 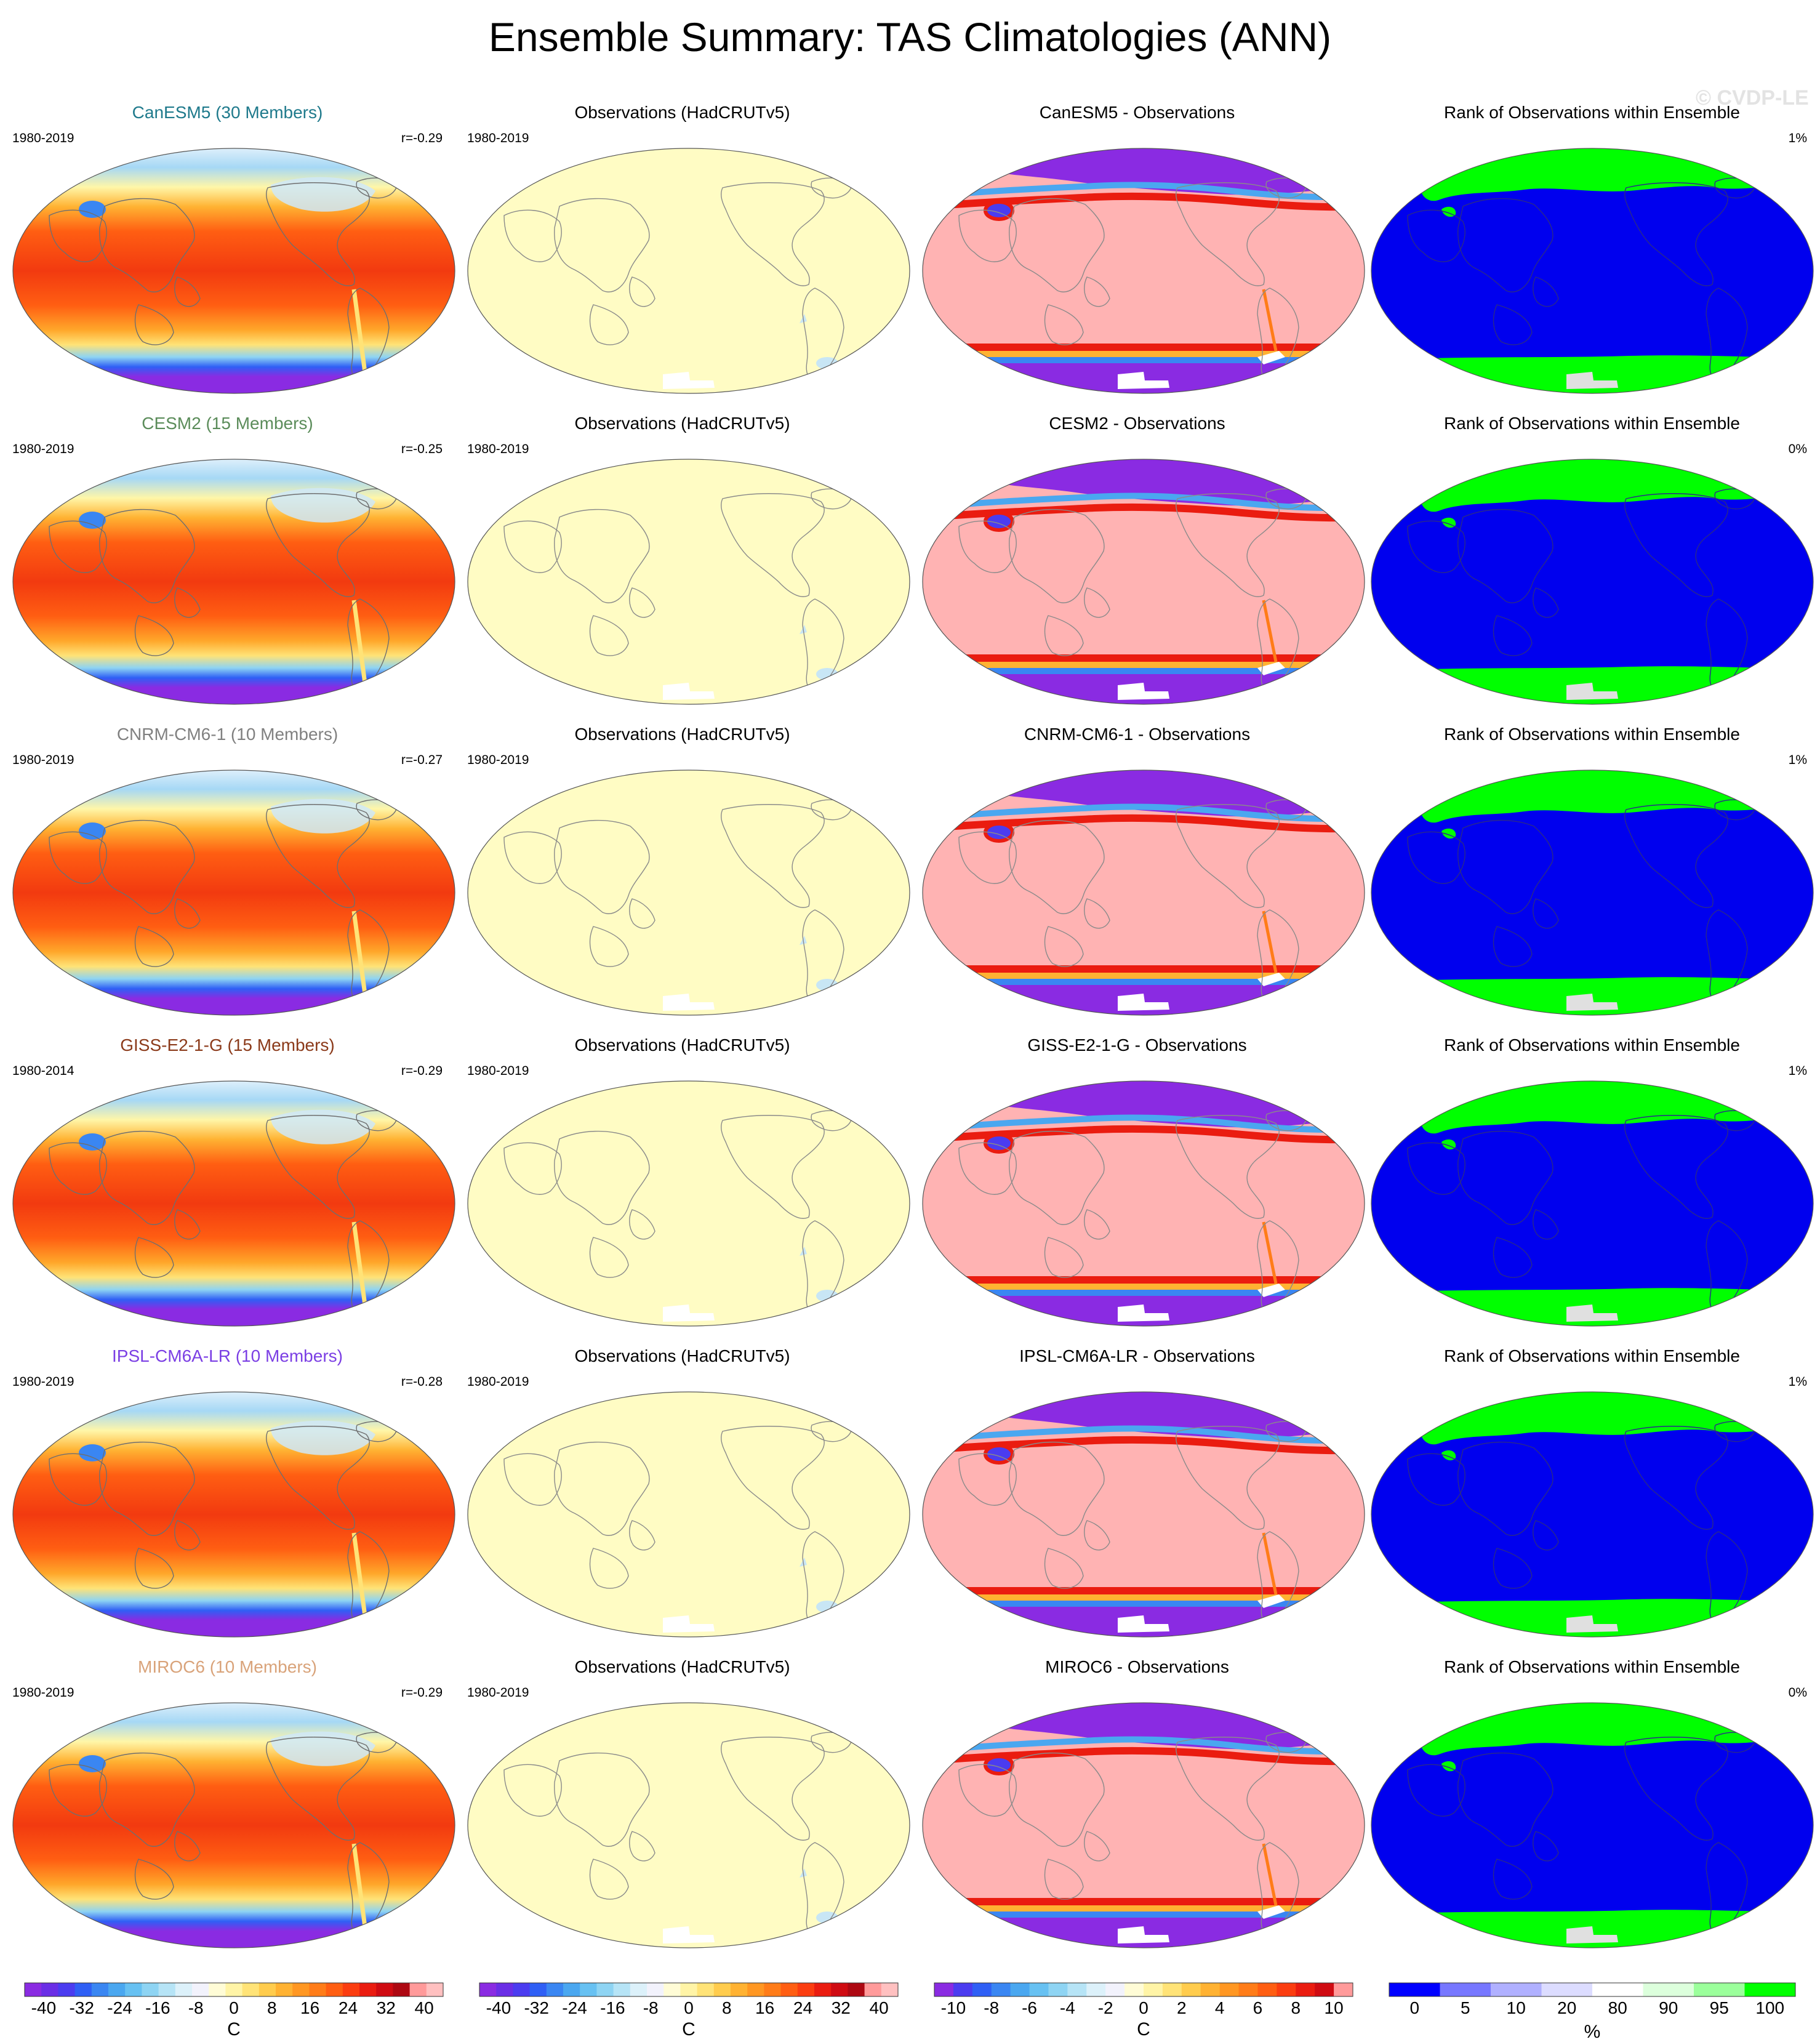 I want to click on model-map, so click(x=234, y=1515).